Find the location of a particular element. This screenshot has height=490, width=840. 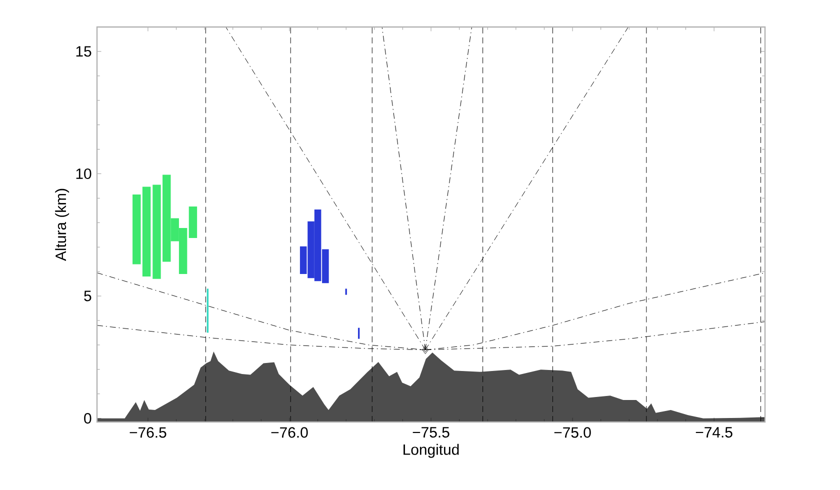

x-axis-title: Longitud is located at coordinates (431, 451).